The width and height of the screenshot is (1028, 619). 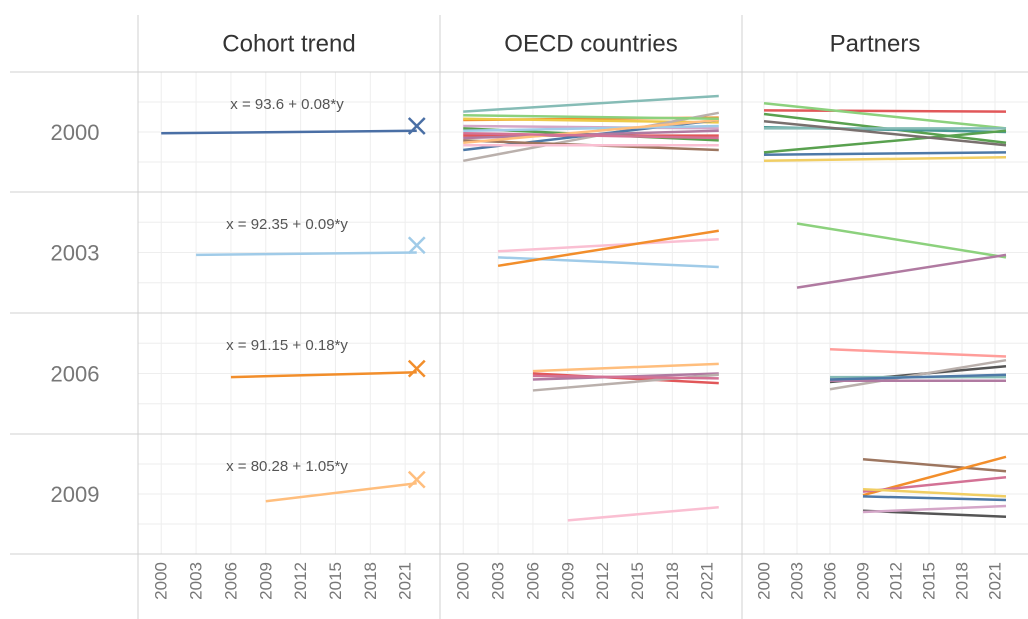 What do you see at coordinates (288, 43) in the screenshot?
I see `column-title: Cohort trend` at bounding box center [288, 43].